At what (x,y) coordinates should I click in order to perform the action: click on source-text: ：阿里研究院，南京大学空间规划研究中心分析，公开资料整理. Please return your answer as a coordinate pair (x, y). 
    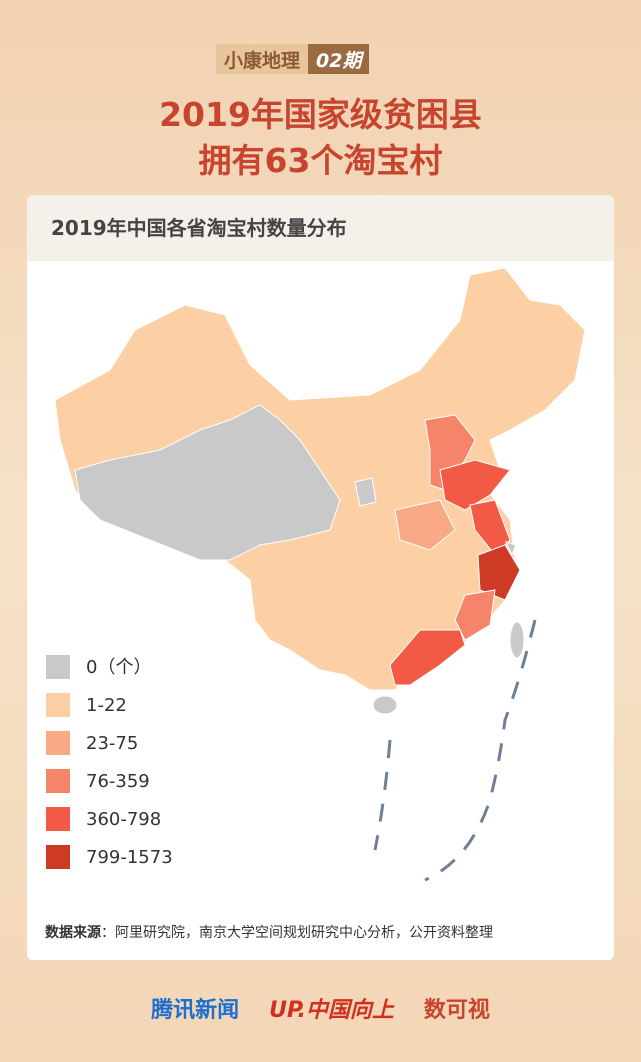
    Looking at the image, I should click on (297, 933).